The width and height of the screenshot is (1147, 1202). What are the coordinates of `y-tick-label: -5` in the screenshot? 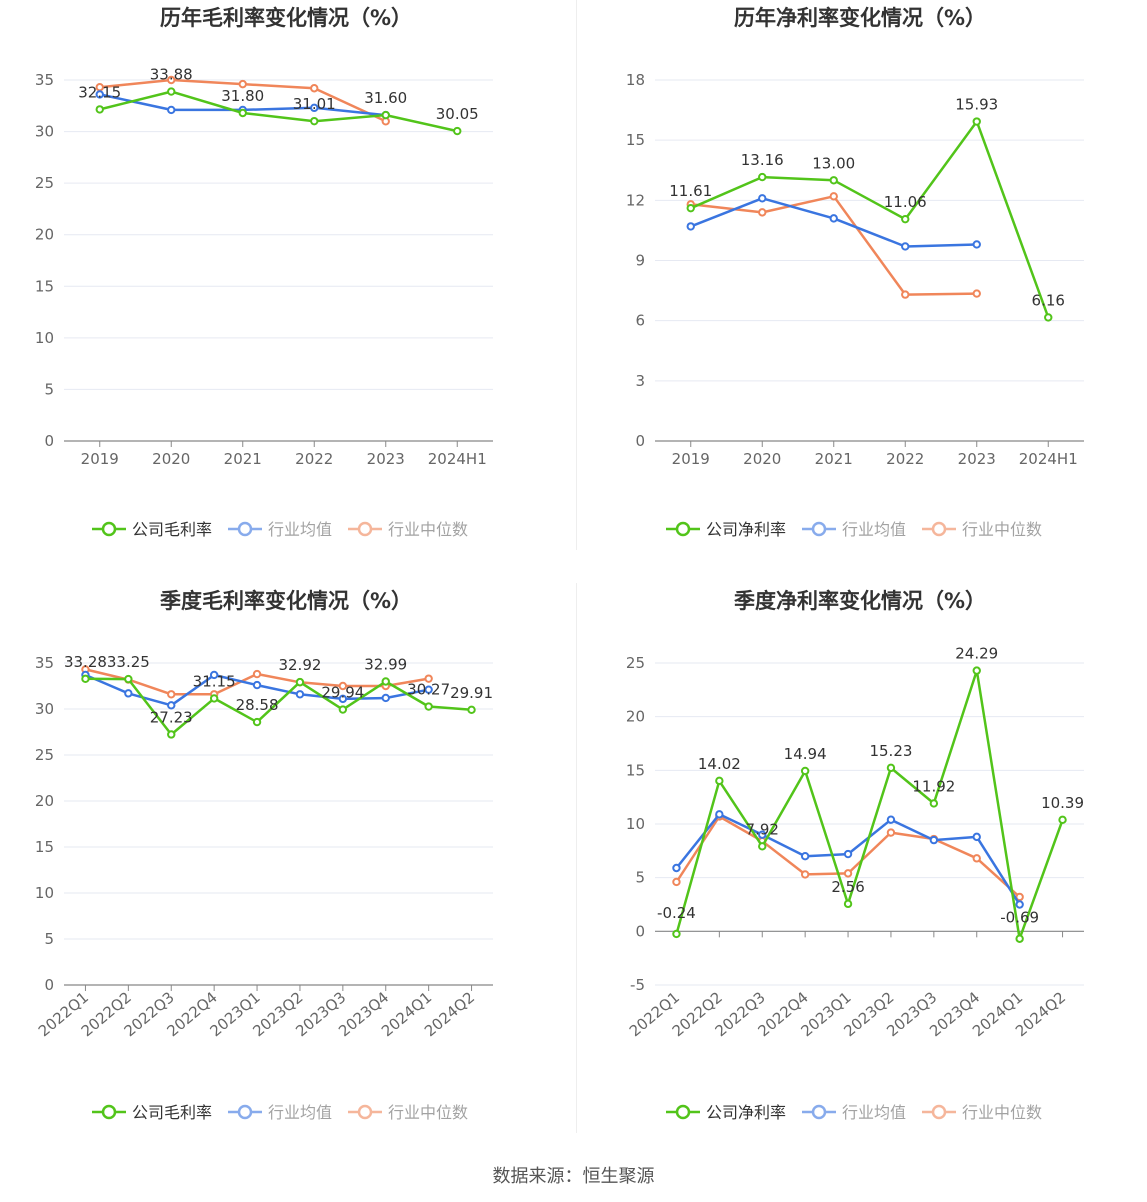 It's located at (637, 985).